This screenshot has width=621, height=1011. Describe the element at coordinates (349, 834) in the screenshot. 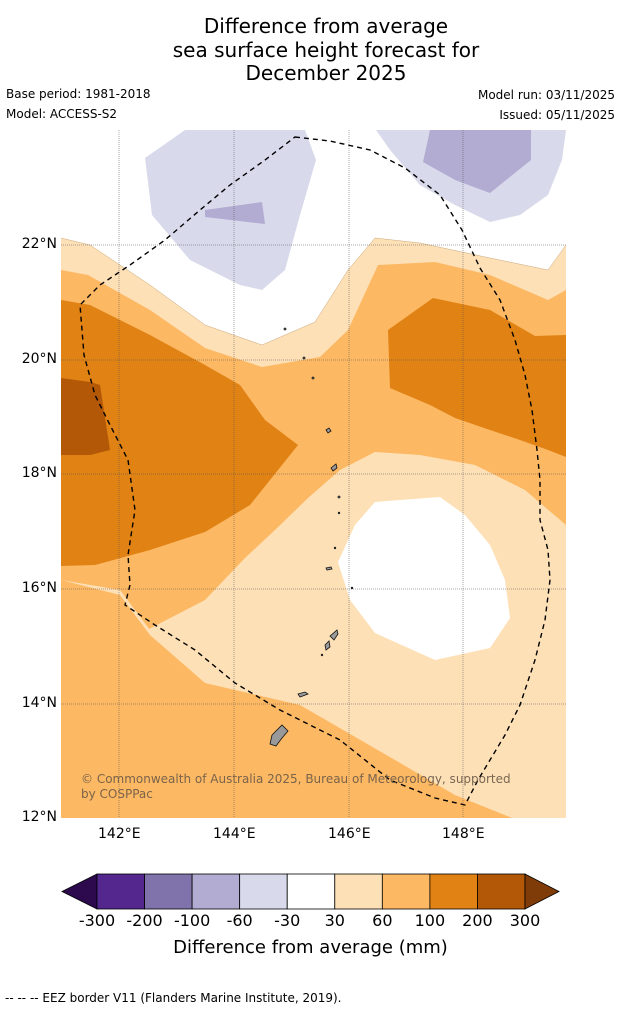

I see `lon-label: 146°E` at that location.